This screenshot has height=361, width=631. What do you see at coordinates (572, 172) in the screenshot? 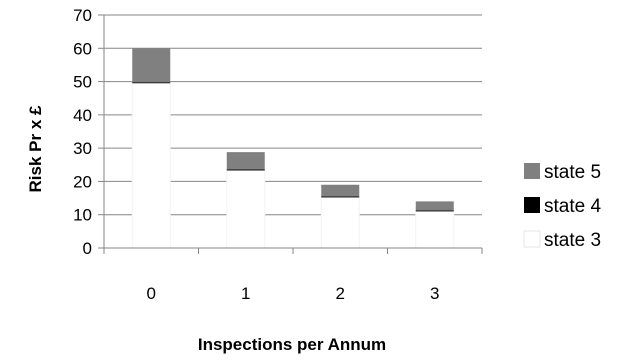
I see `legend-label-state-5: state 5` at bounding box center [572, 172].